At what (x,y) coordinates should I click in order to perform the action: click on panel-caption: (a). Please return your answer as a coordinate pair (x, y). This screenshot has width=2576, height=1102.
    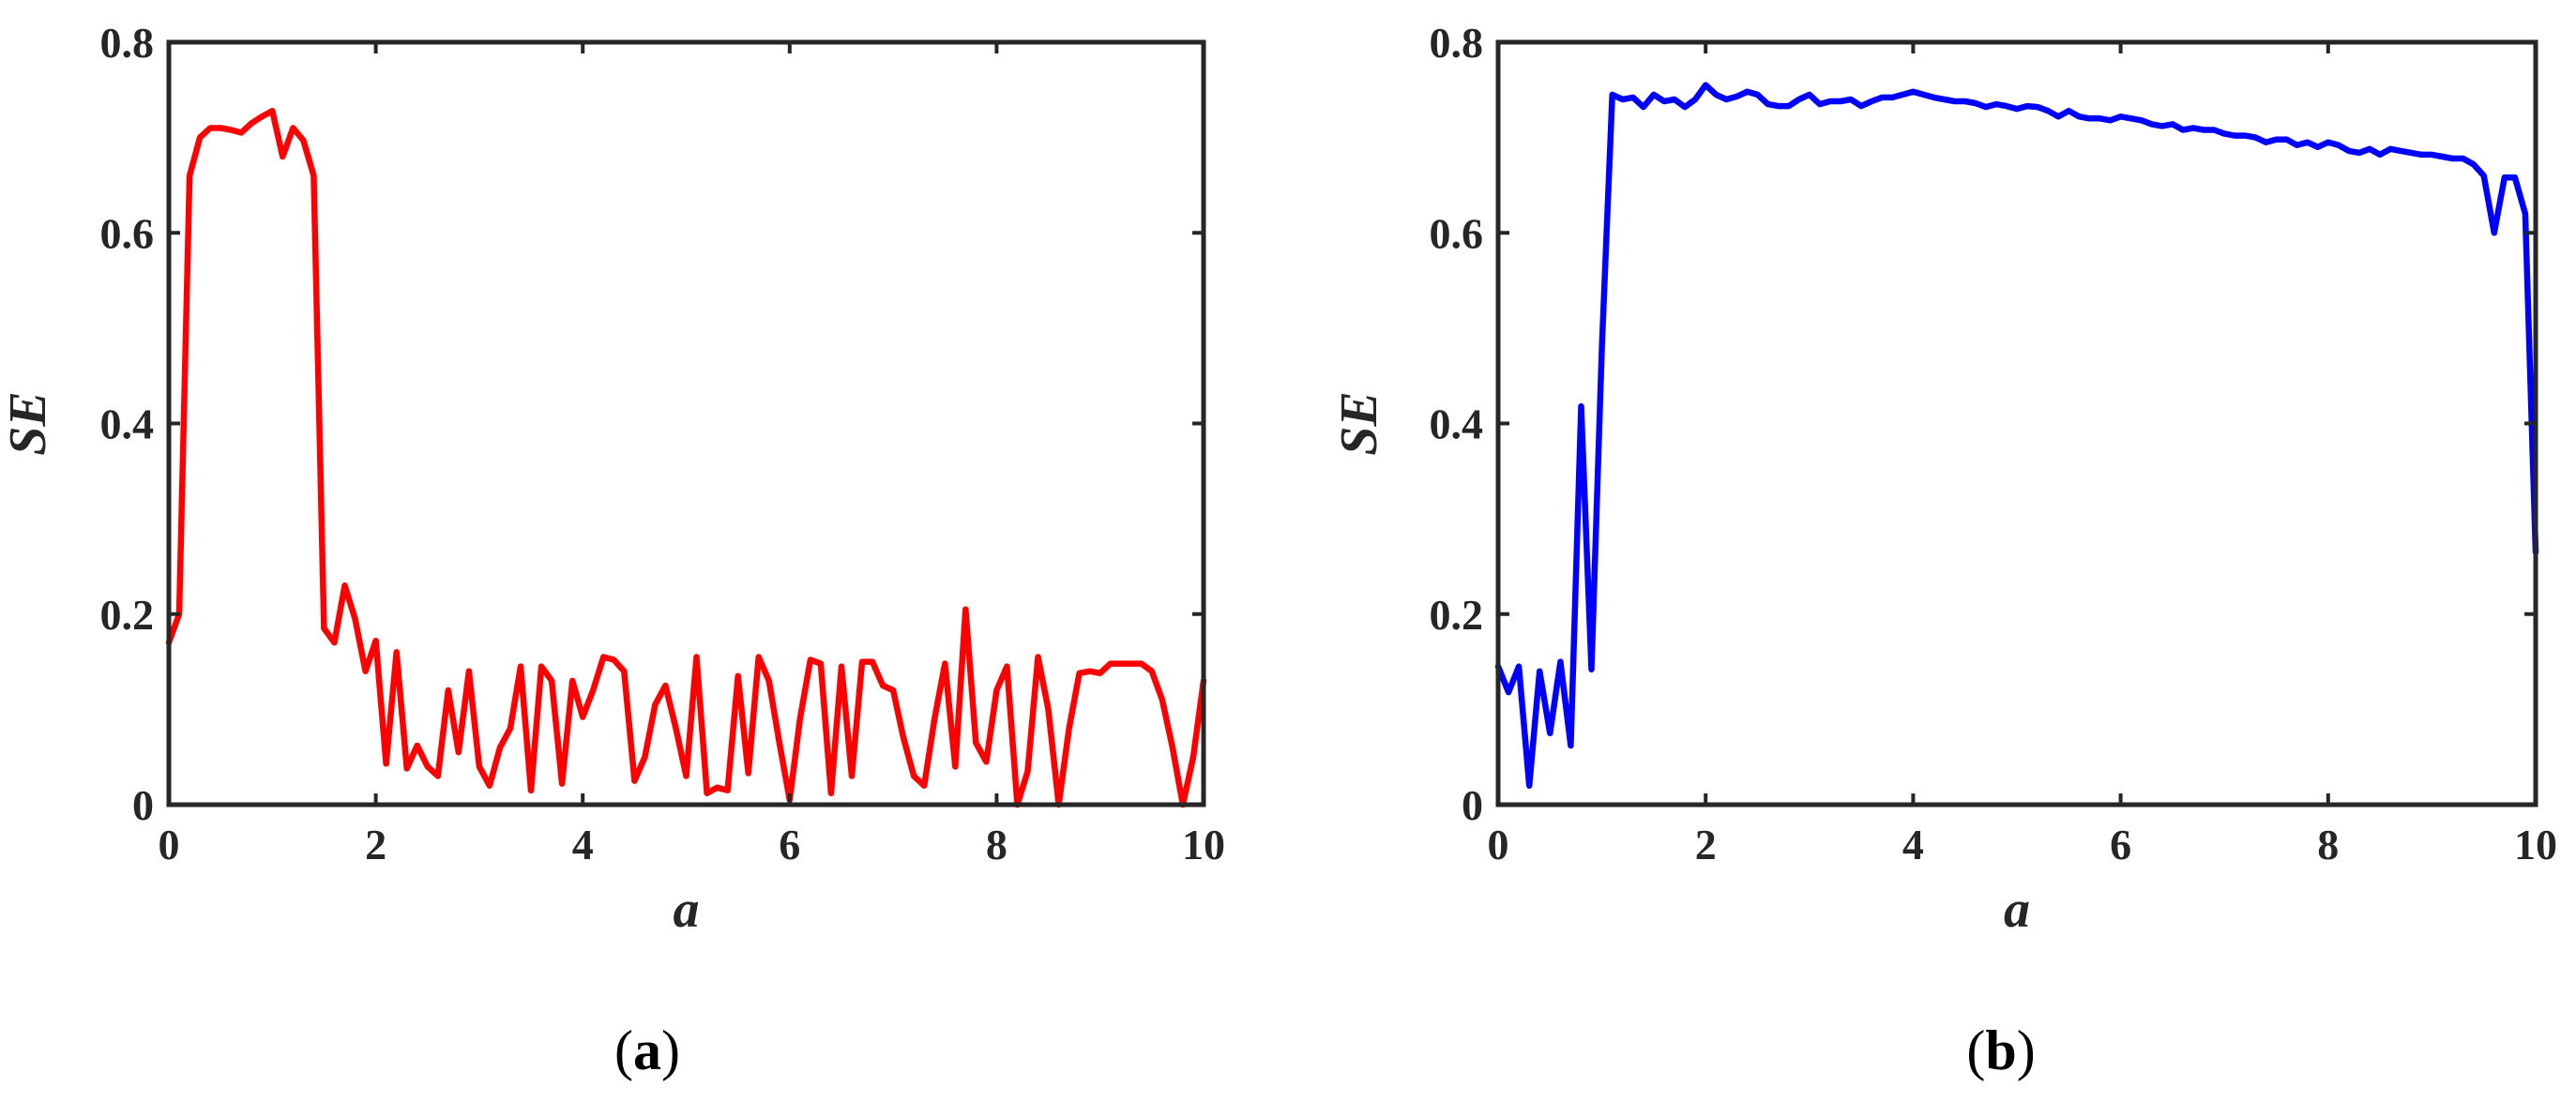
    Looking at the image, I should click on (647, 1050).